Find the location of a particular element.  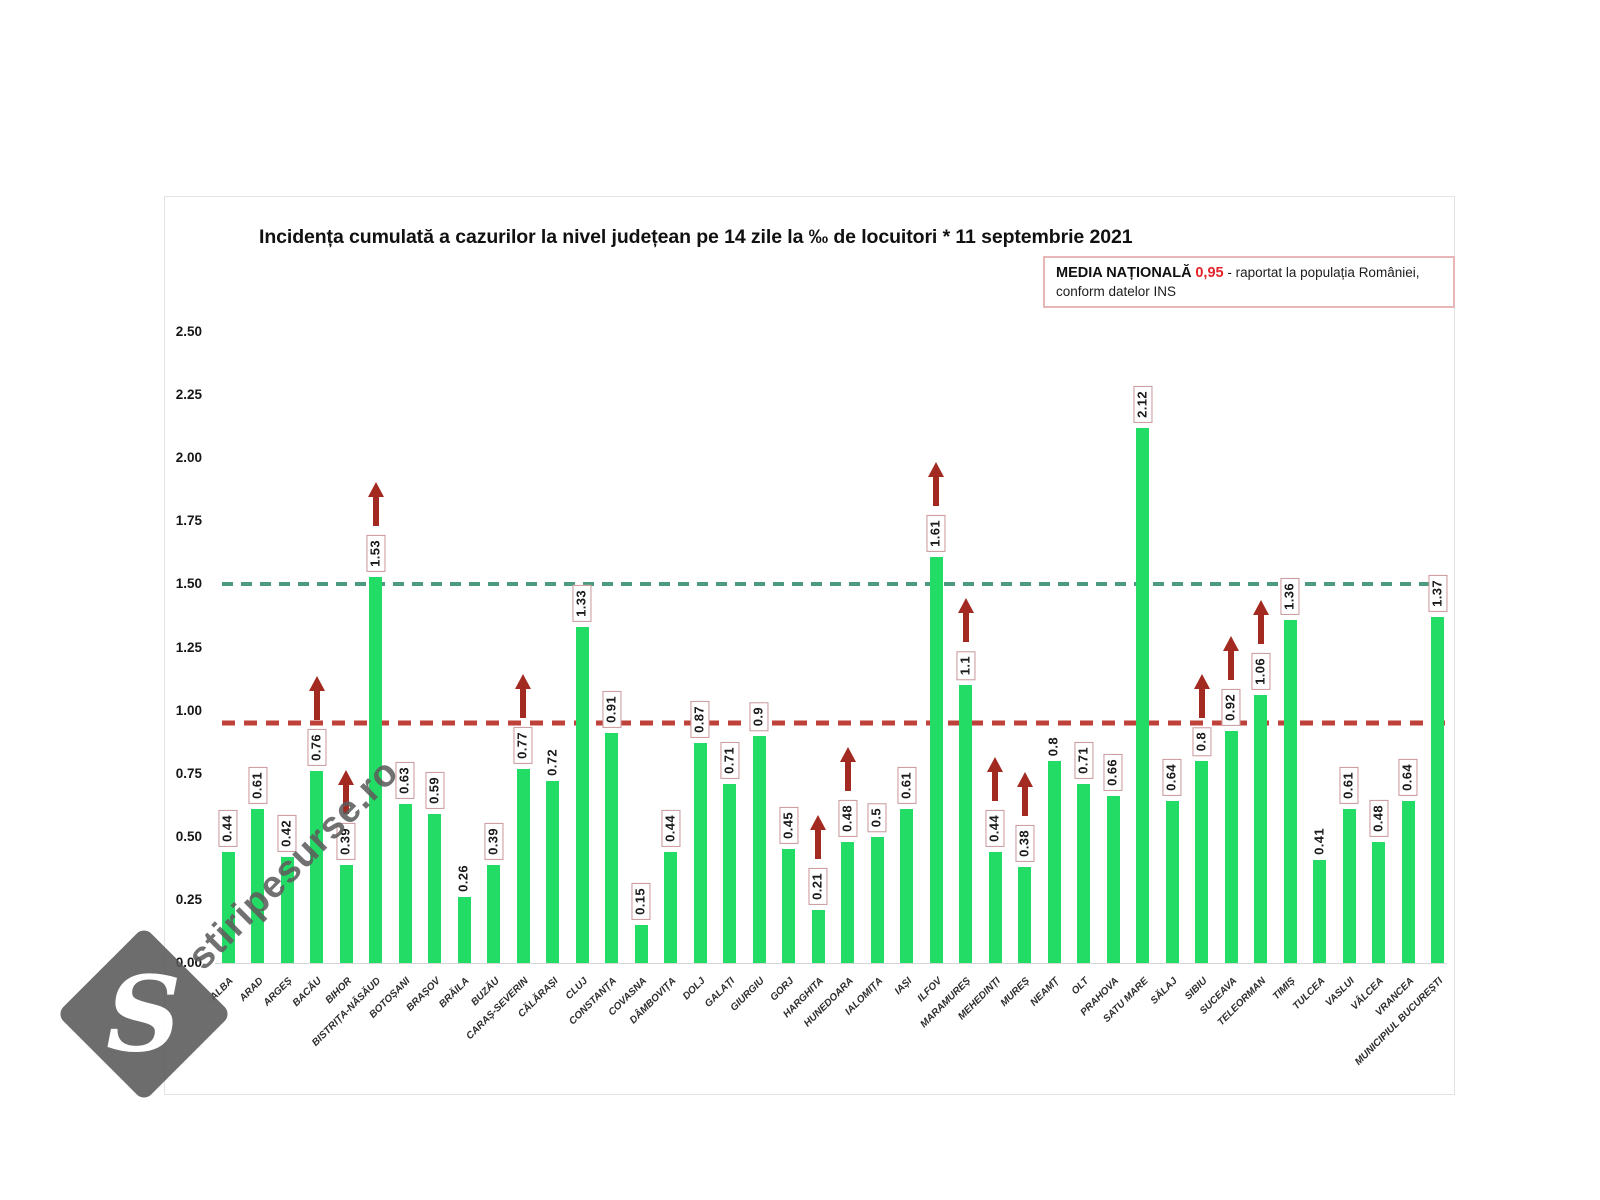

x-axis-label: MUREȘ is located at coordinates (1016, 992).